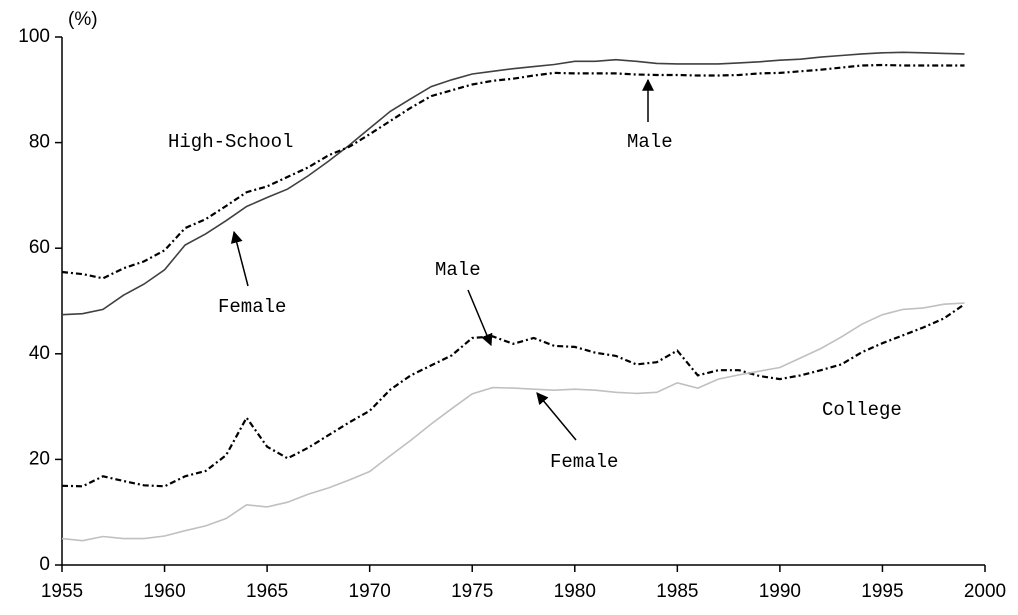 The width and height of the screenshot is (1018, 615). What do you see at coordinates (575, 591) in the screenshot?
I see `x-tick-label: 1980` at bounding box center [575, 591].